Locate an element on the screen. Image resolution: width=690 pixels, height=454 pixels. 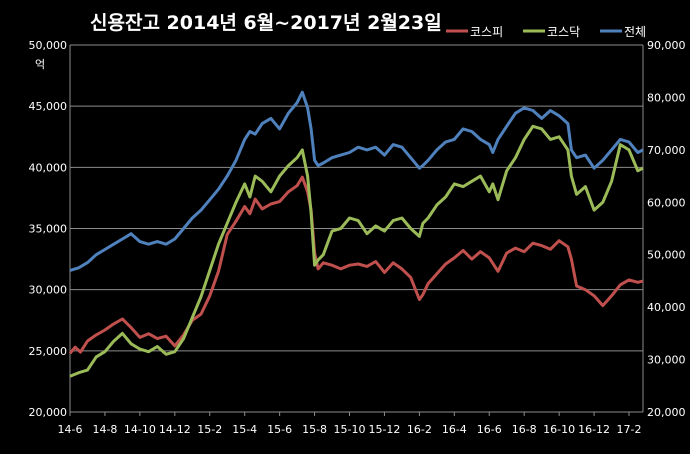
x-tick-label: 16-6 is located at coordinates (489, 429).